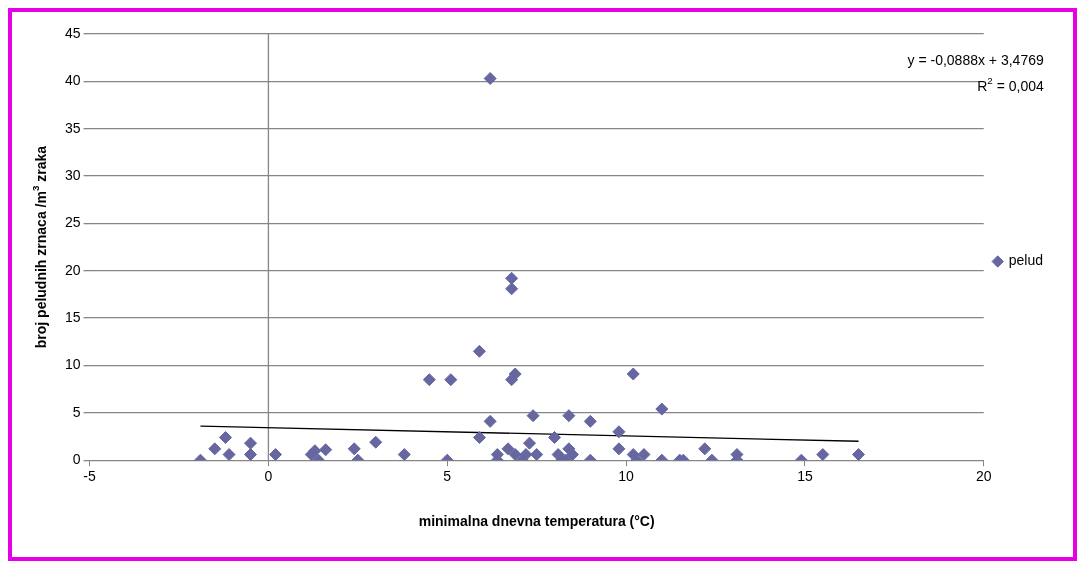  I want to click on x-tick-label: 5, so click(447, 476).